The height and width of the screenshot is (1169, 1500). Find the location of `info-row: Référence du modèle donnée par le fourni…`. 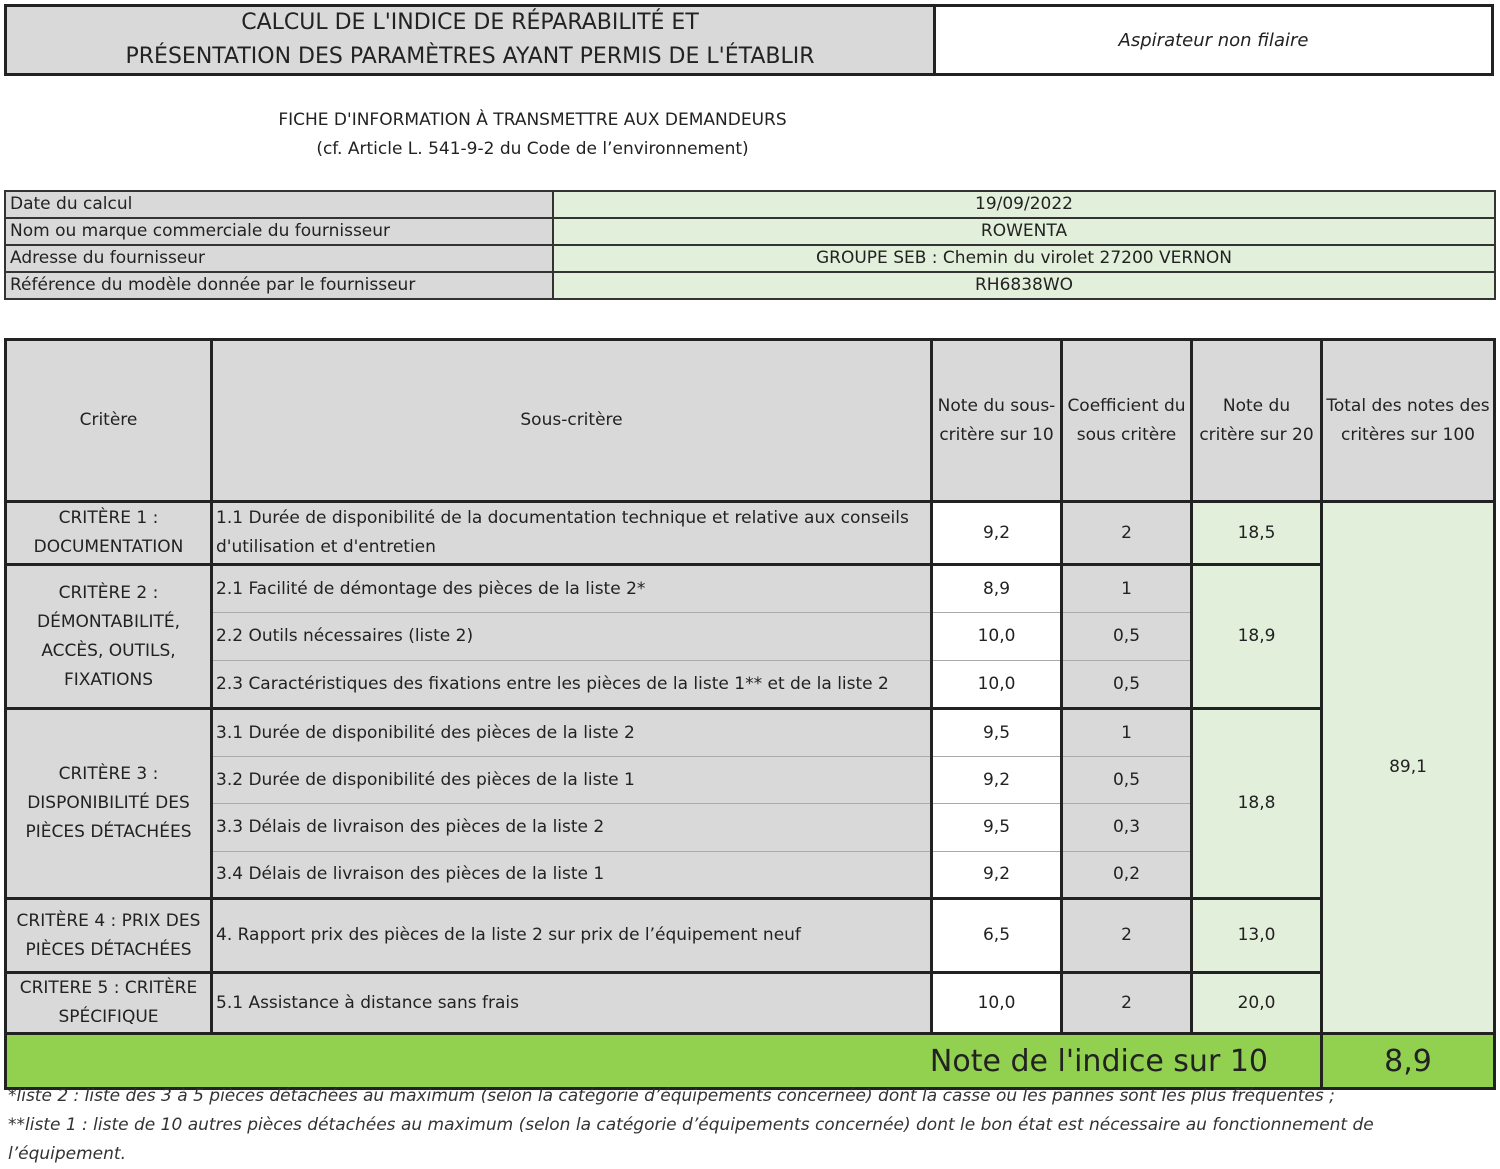

info-row: Référence du modèle donnée par le fourni… is located at coordinates (750, 285).